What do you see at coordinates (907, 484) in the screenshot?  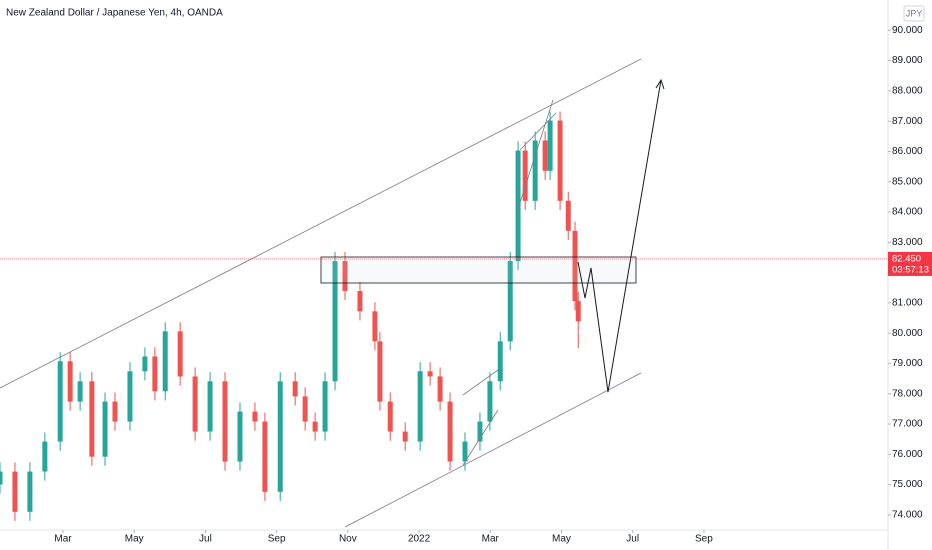 I see `y-tick-label: 75.000` at bounding box center [907, 484].